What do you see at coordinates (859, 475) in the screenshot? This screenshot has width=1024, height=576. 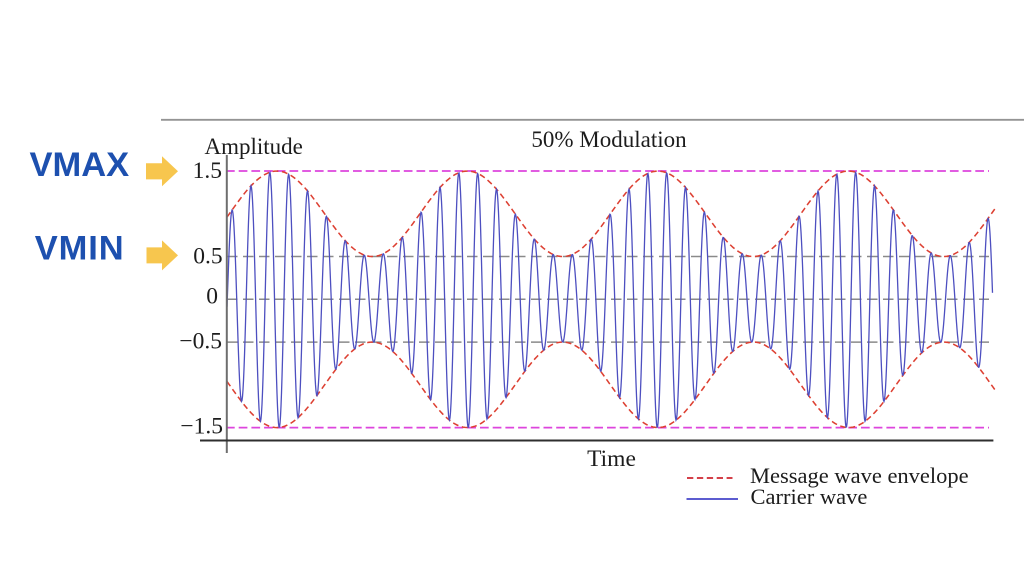 I see `svg-text: Message wave envelope` at bounding box center [859, 475].